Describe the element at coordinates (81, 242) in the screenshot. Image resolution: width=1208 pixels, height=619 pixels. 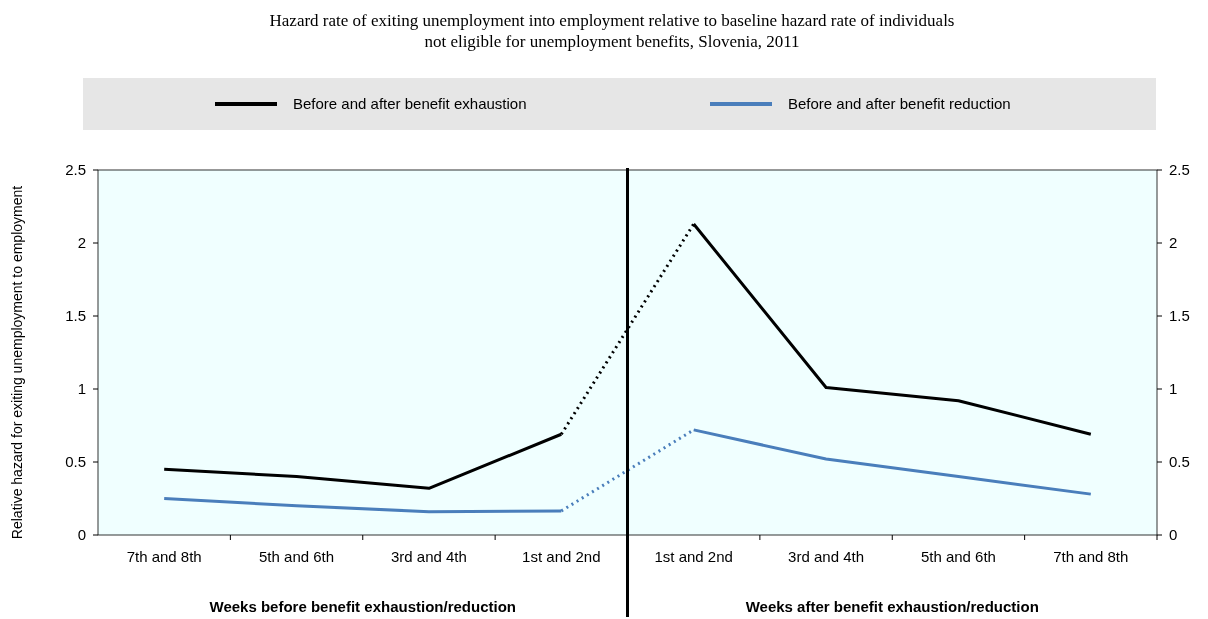
I see `y-tick-label: 2` at that location.